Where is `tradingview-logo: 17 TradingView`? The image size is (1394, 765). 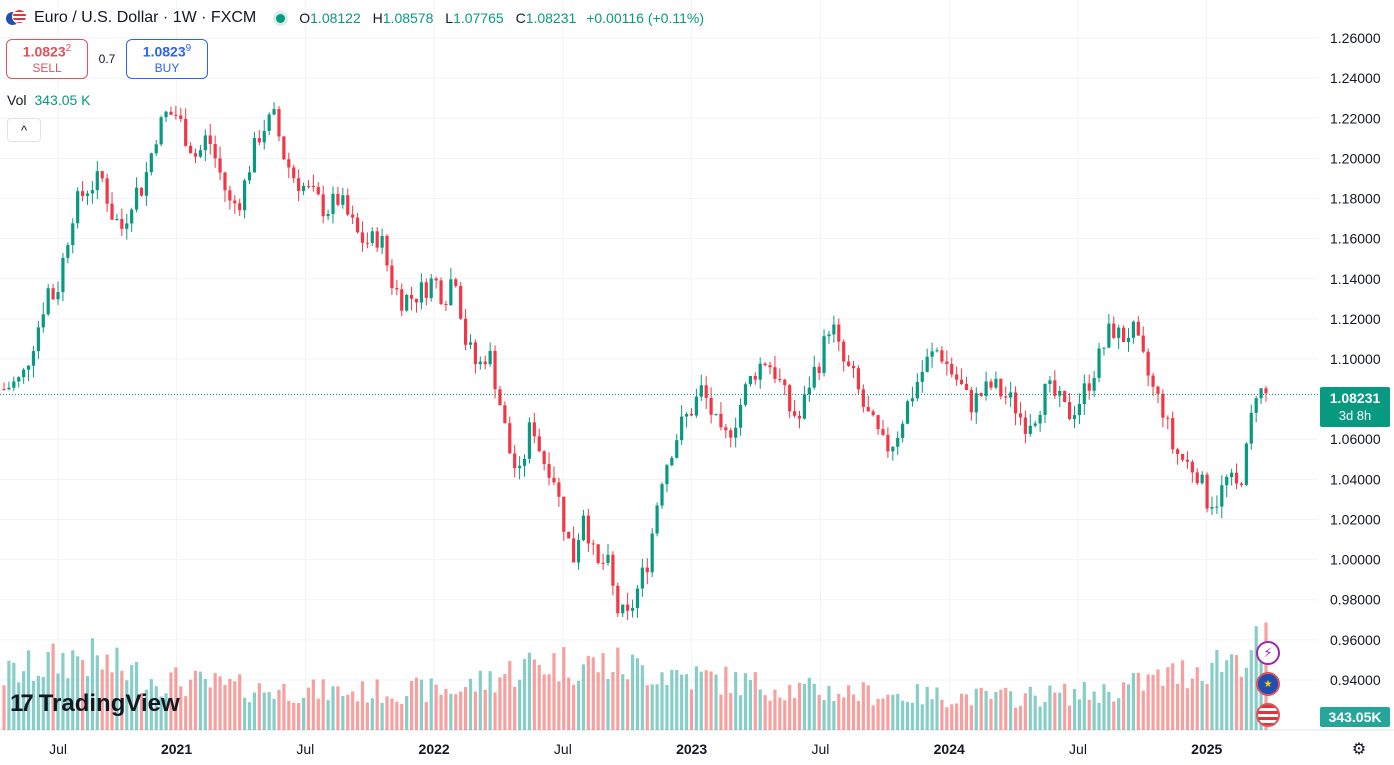
tradingview-logo: 17 TradingView is located at coordinates (95, 704).